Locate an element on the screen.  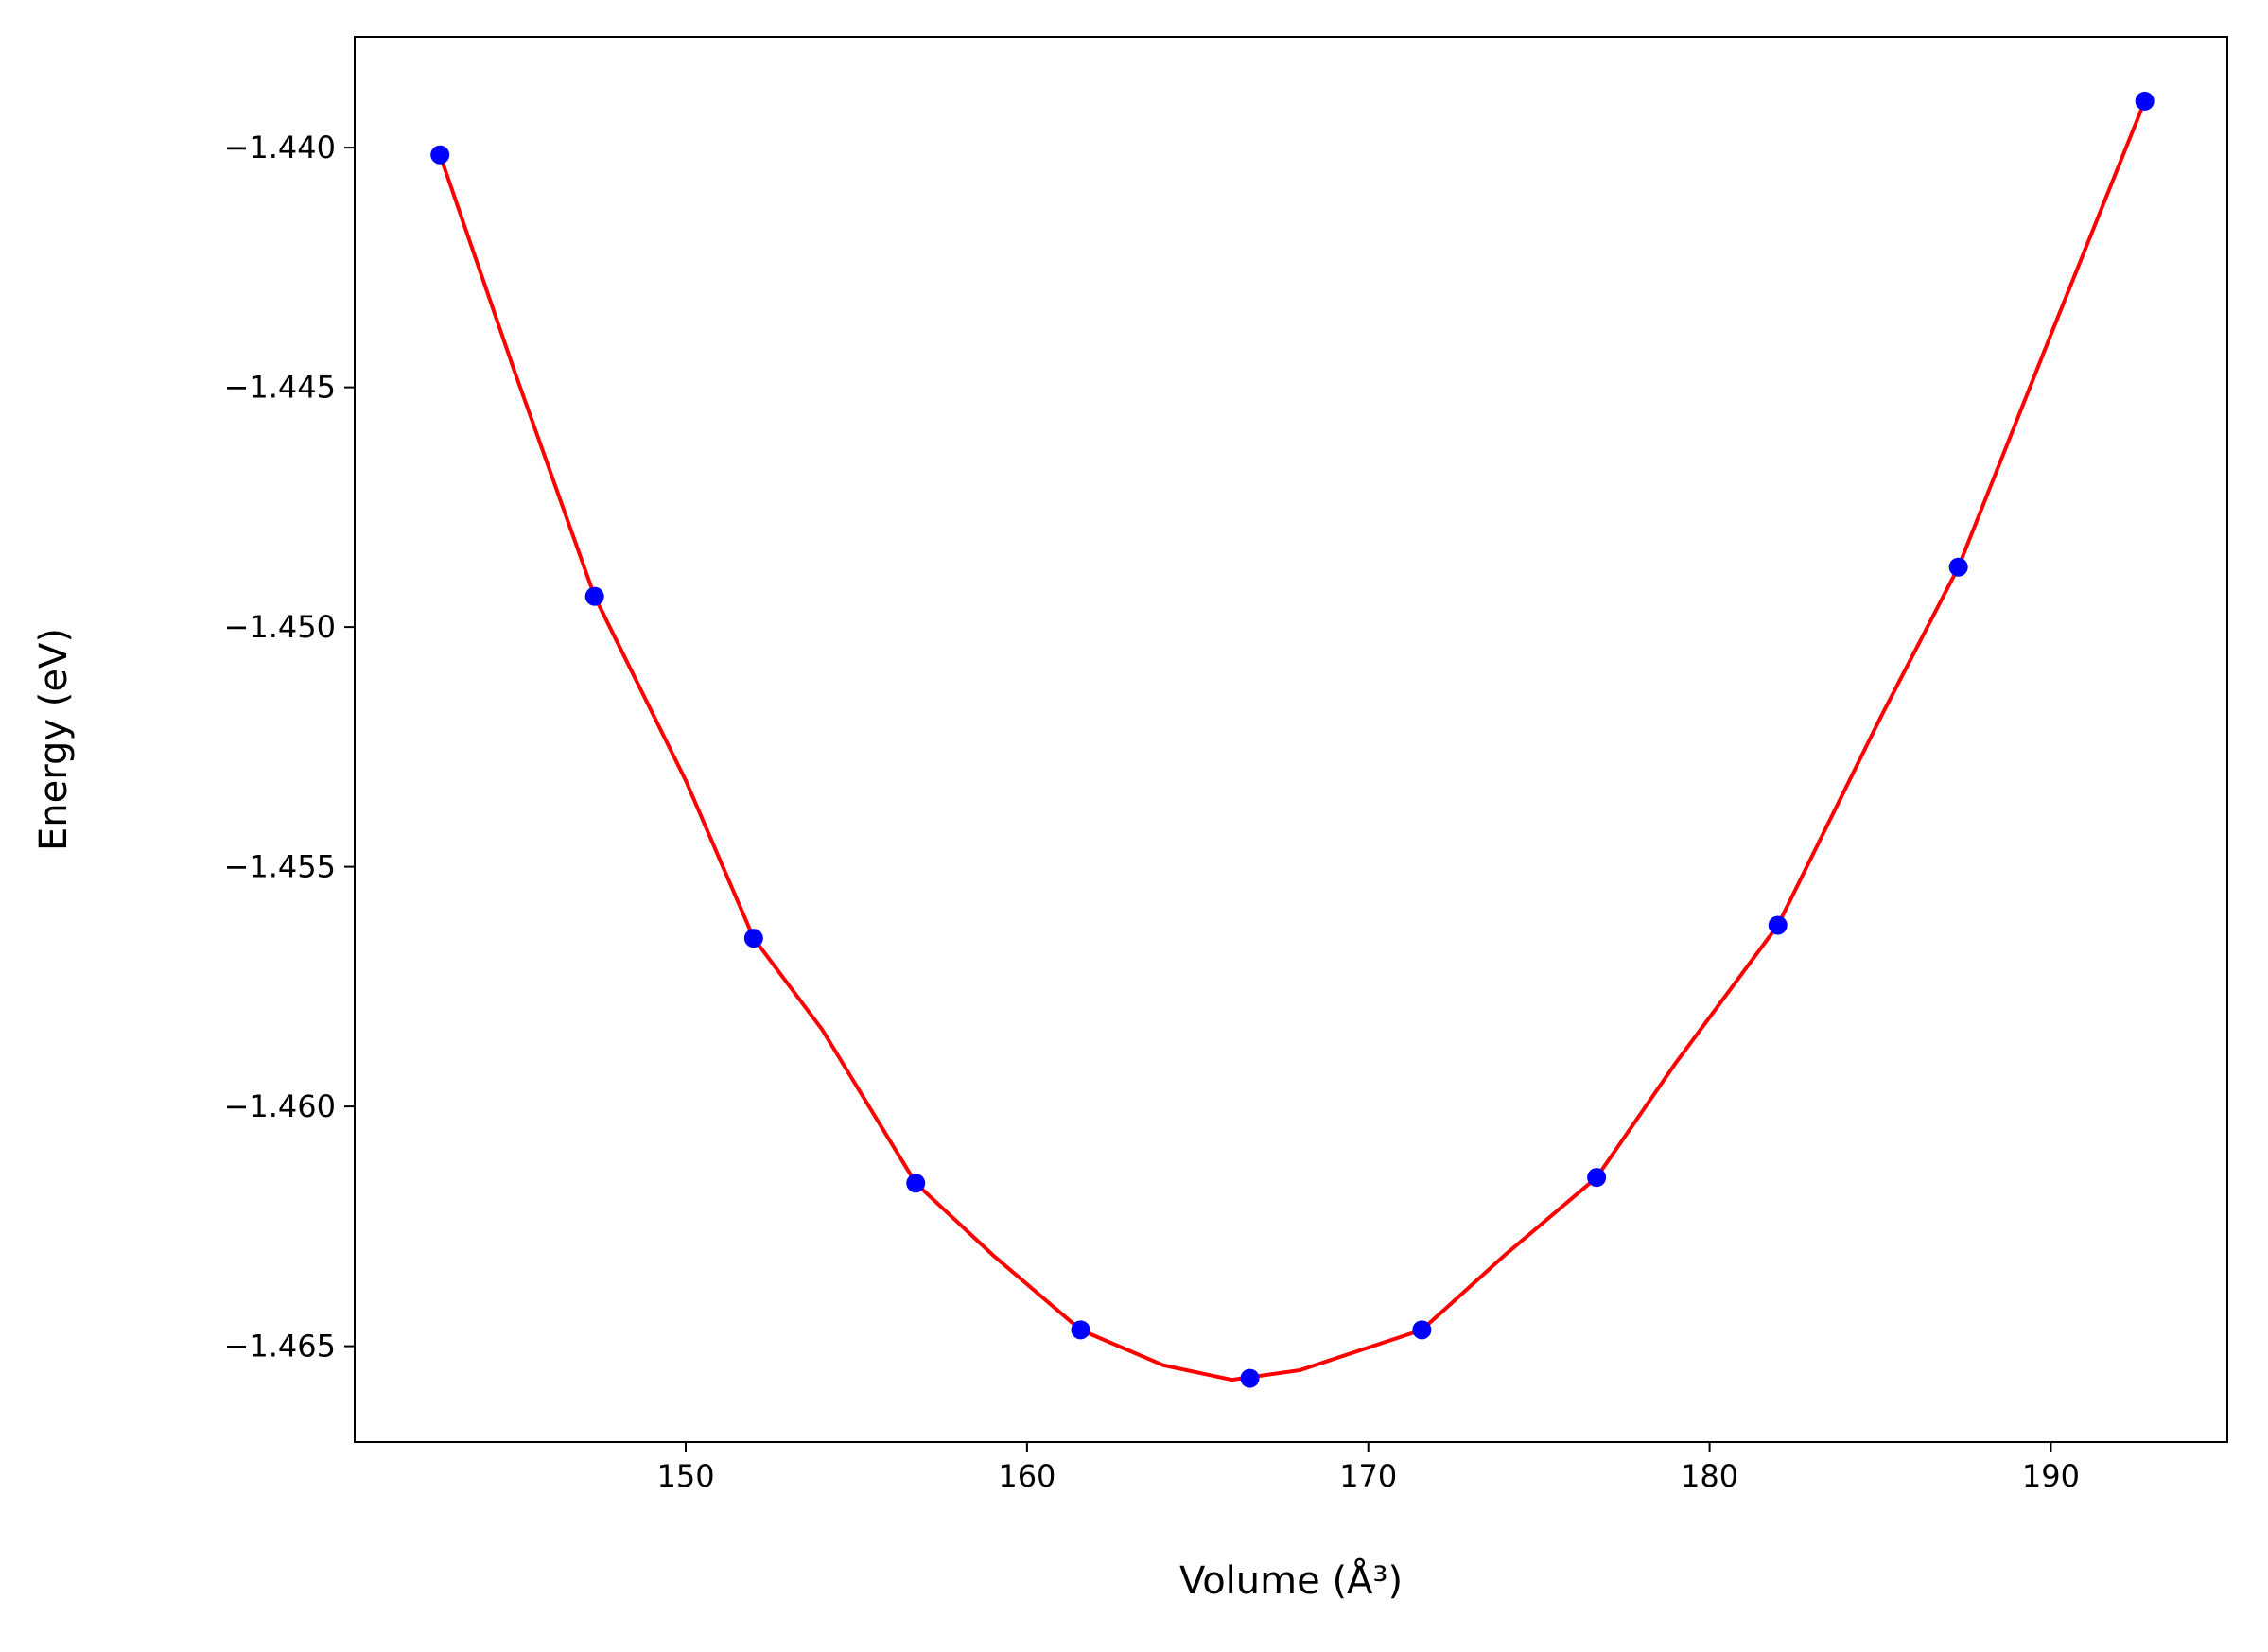
y-tick-label: −1.450 is located at coordinates (280, 627).